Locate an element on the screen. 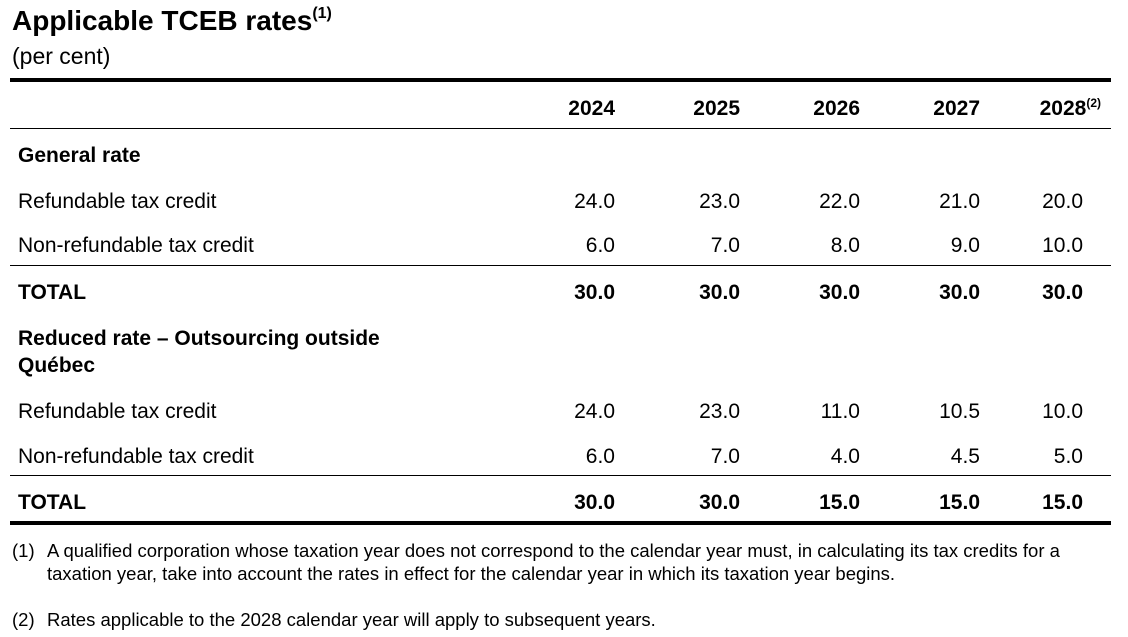 This screenshot has height=637, width=1128. table-title: Applicable TCEB rates(1) is located at coordinates (172, 21).